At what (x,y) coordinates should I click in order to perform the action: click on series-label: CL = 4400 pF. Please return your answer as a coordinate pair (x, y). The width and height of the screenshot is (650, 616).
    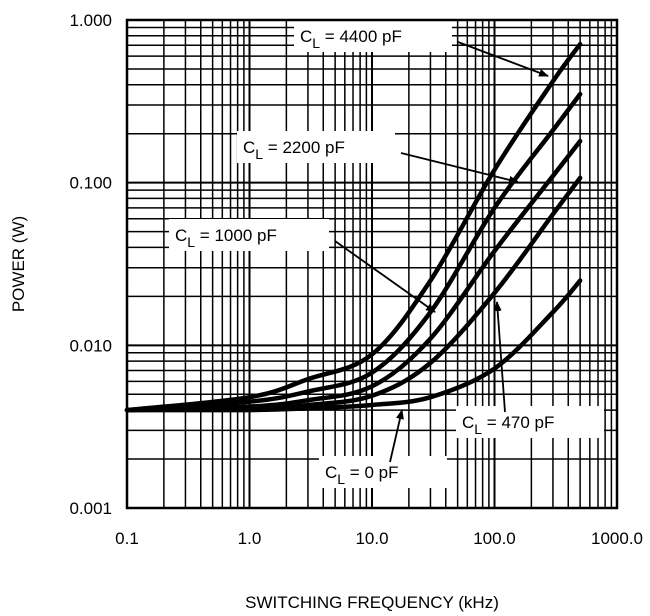
    Looking at the image, I should click on (351, 39).